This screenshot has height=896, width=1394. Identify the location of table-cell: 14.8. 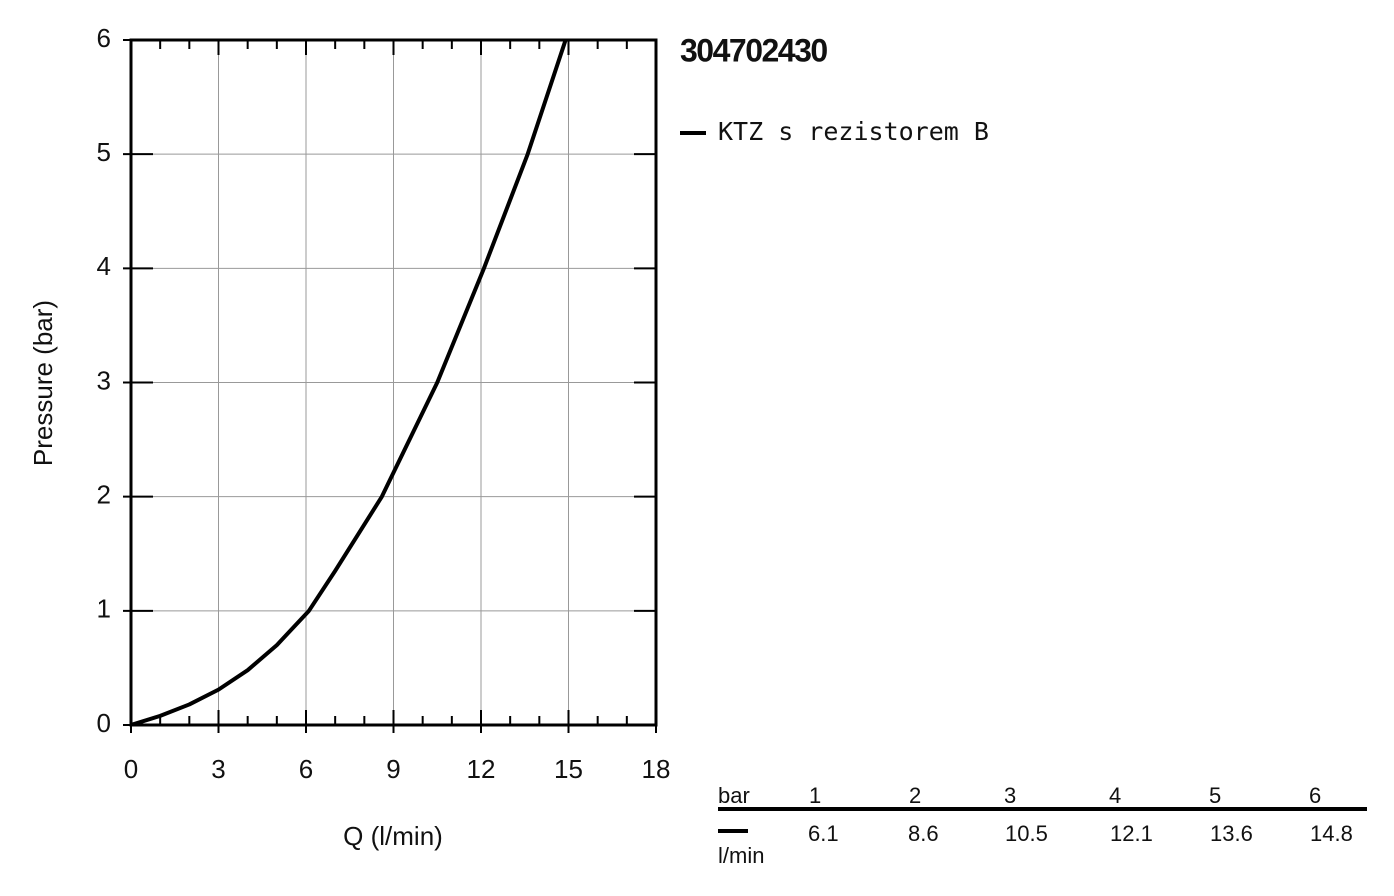
(1331, 833).